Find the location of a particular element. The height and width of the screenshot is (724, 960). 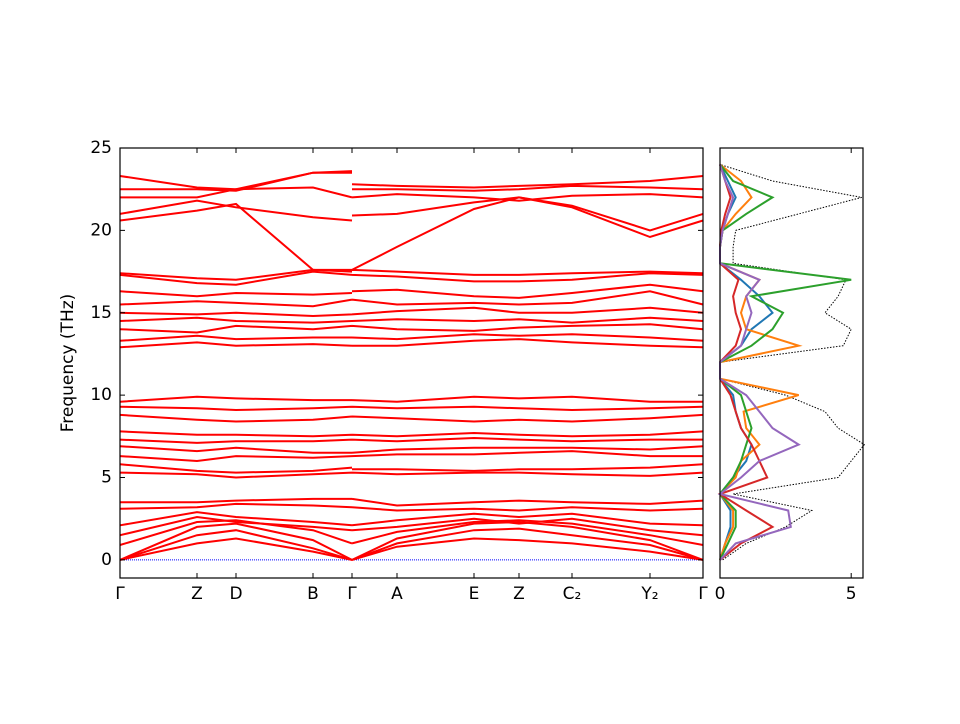

y-tick-label: 20 is located at coordinates (101, 230).